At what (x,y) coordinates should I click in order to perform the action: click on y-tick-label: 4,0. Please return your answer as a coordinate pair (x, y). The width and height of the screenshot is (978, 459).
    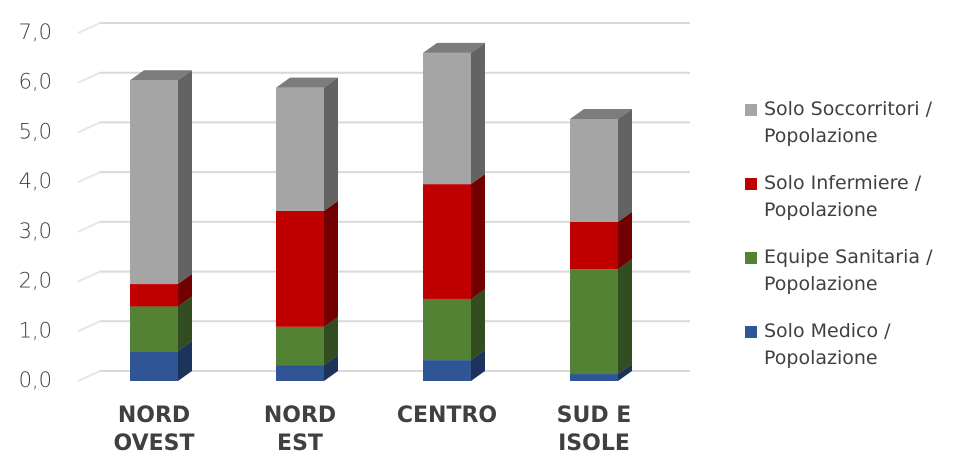
    Looking at the image, I should click on (35, 181).